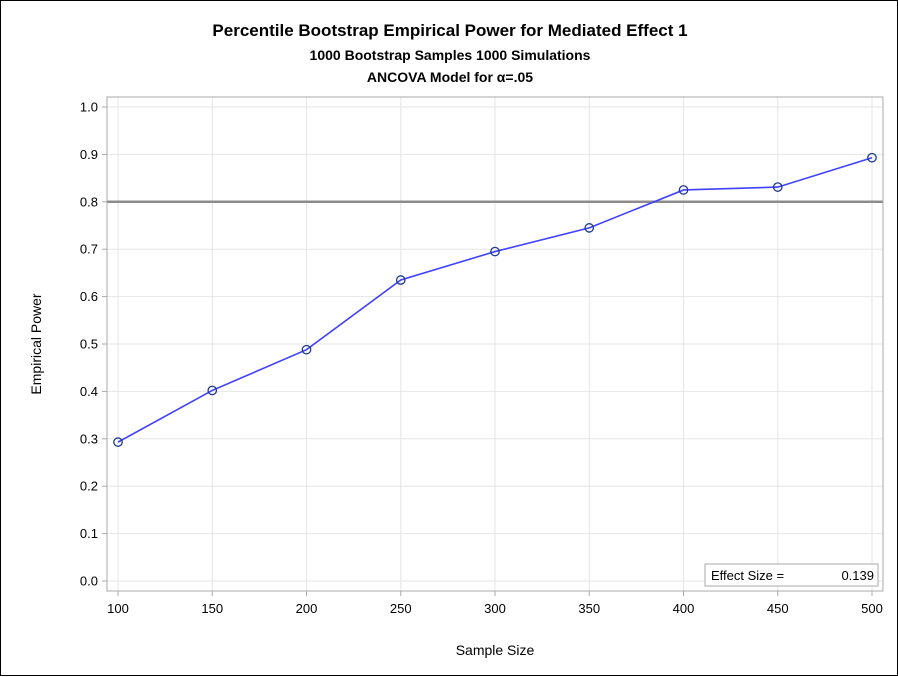 The image size is (898, 677). Describe the element at coordinates (89, 486) in the screenshot. I see `y-tick-label: 0.2` at that location.